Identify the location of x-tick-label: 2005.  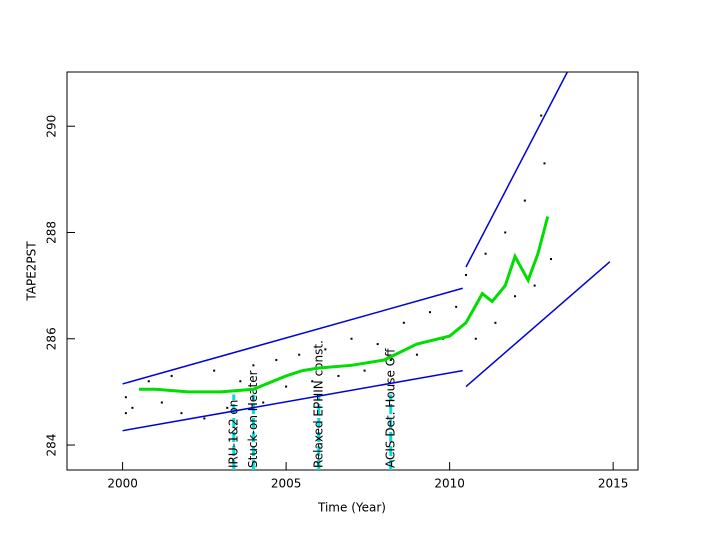
(286, 484).